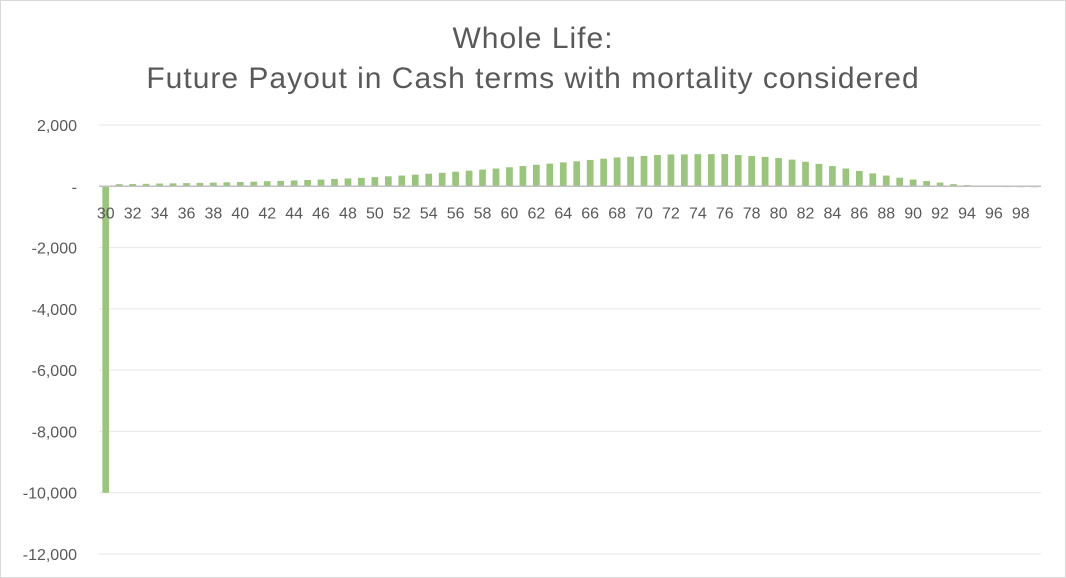 Image resolution: width=1066 pixels, height=578 pixels. Describe the element at coordinates (429, 213) in the screenshot. I see `x-tick-label: 54` at that location.